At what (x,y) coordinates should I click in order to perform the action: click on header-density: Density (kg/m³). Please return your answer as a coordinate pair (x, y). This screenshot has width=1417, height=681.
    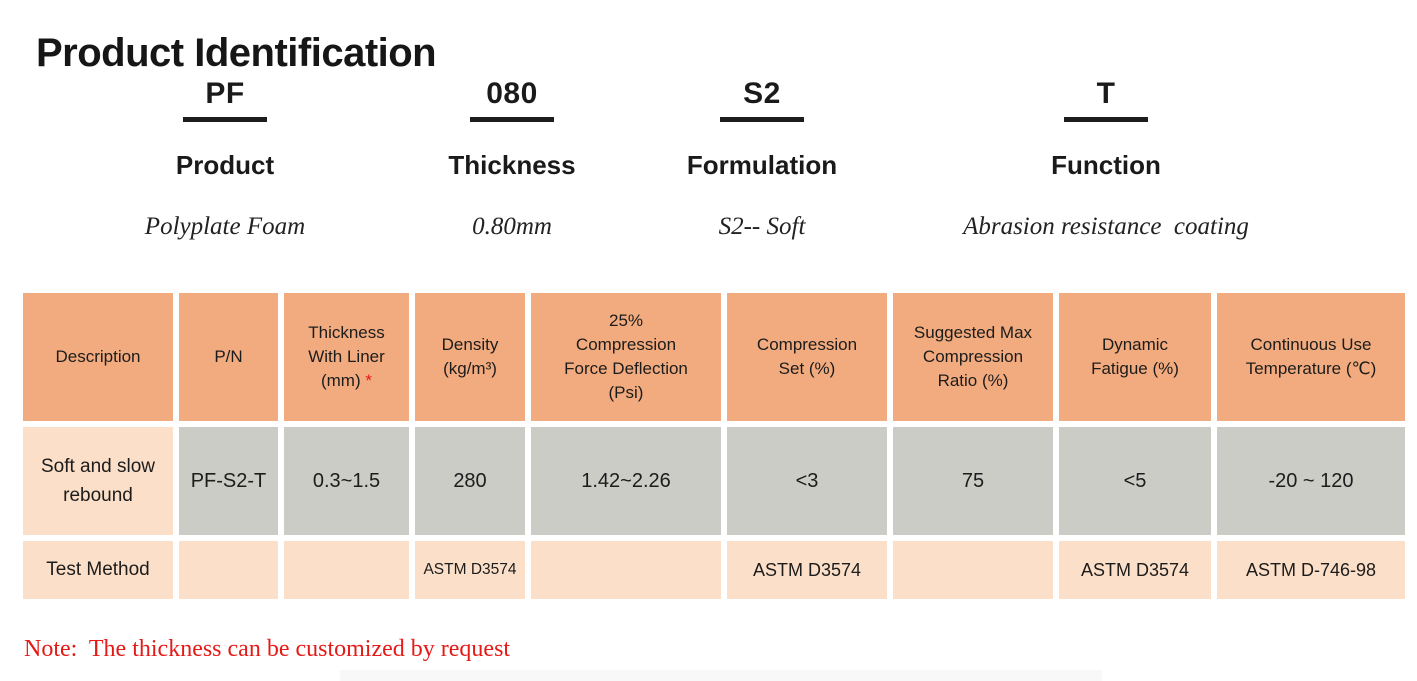
    Looking at the image, I should click on (470, 357).